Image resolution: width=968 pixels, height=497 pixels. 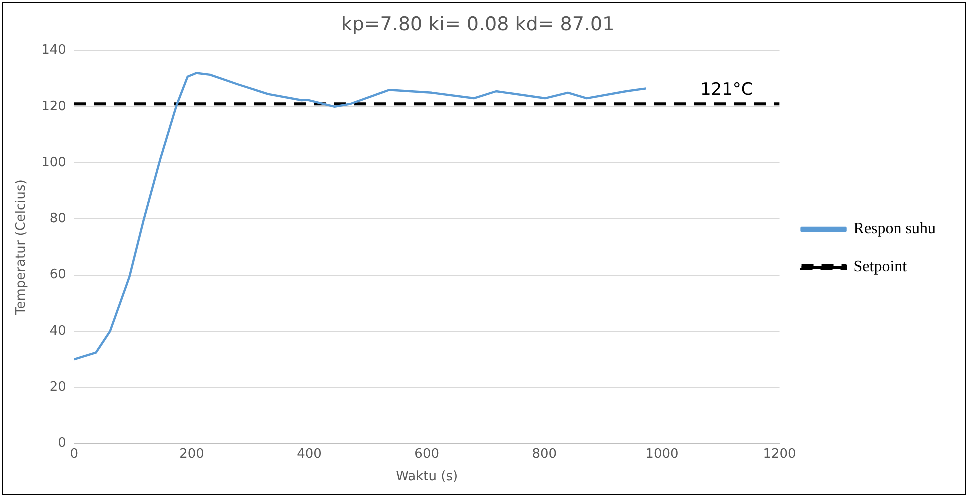 I want to click on y-tick-label: 40, so click(x=58, y=331).